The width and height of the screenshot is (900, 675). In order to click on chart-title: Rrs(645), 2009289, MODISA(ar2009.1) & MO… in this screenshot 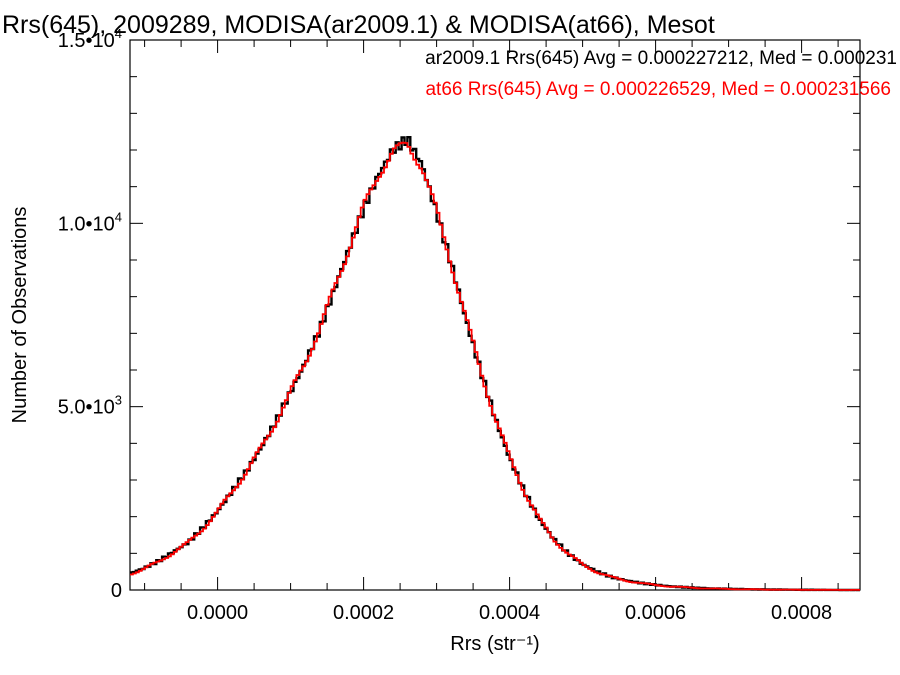, I will do `click(358, 25)`.